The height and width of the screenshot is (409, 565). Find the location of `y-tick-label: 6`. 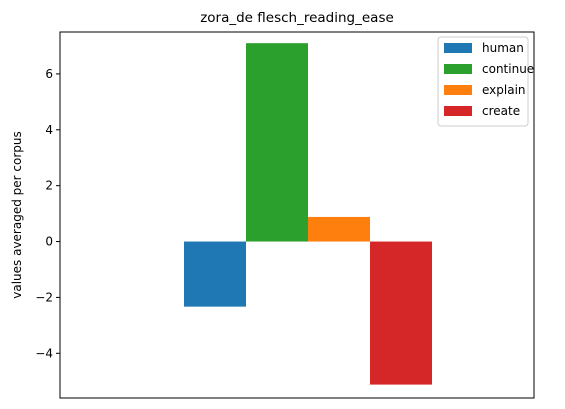

y-tick-label: 6 is located at coordinates (49, 74).